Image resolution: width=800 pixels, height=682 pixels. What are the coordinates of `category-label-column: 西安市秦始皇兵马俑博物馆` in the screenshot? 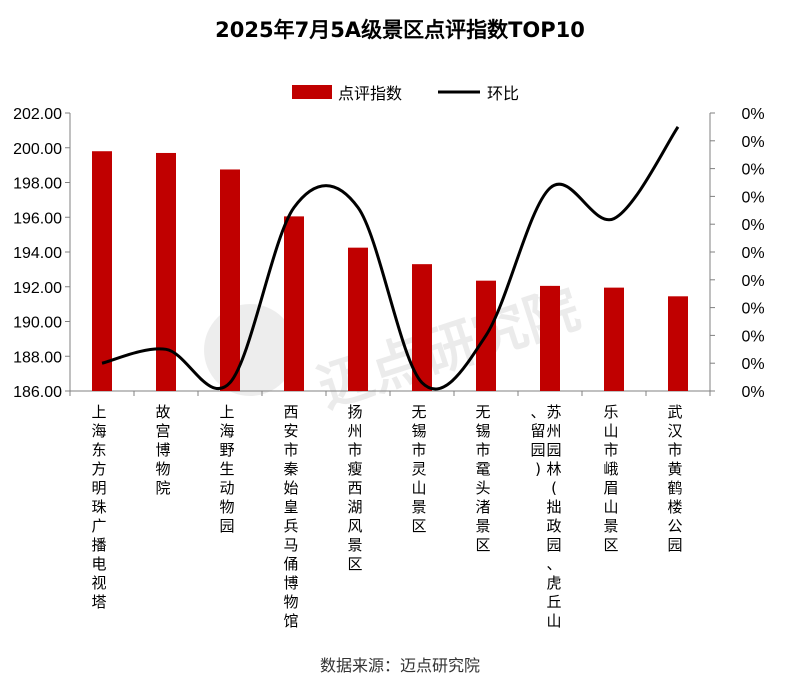 It's located at (290, 516).